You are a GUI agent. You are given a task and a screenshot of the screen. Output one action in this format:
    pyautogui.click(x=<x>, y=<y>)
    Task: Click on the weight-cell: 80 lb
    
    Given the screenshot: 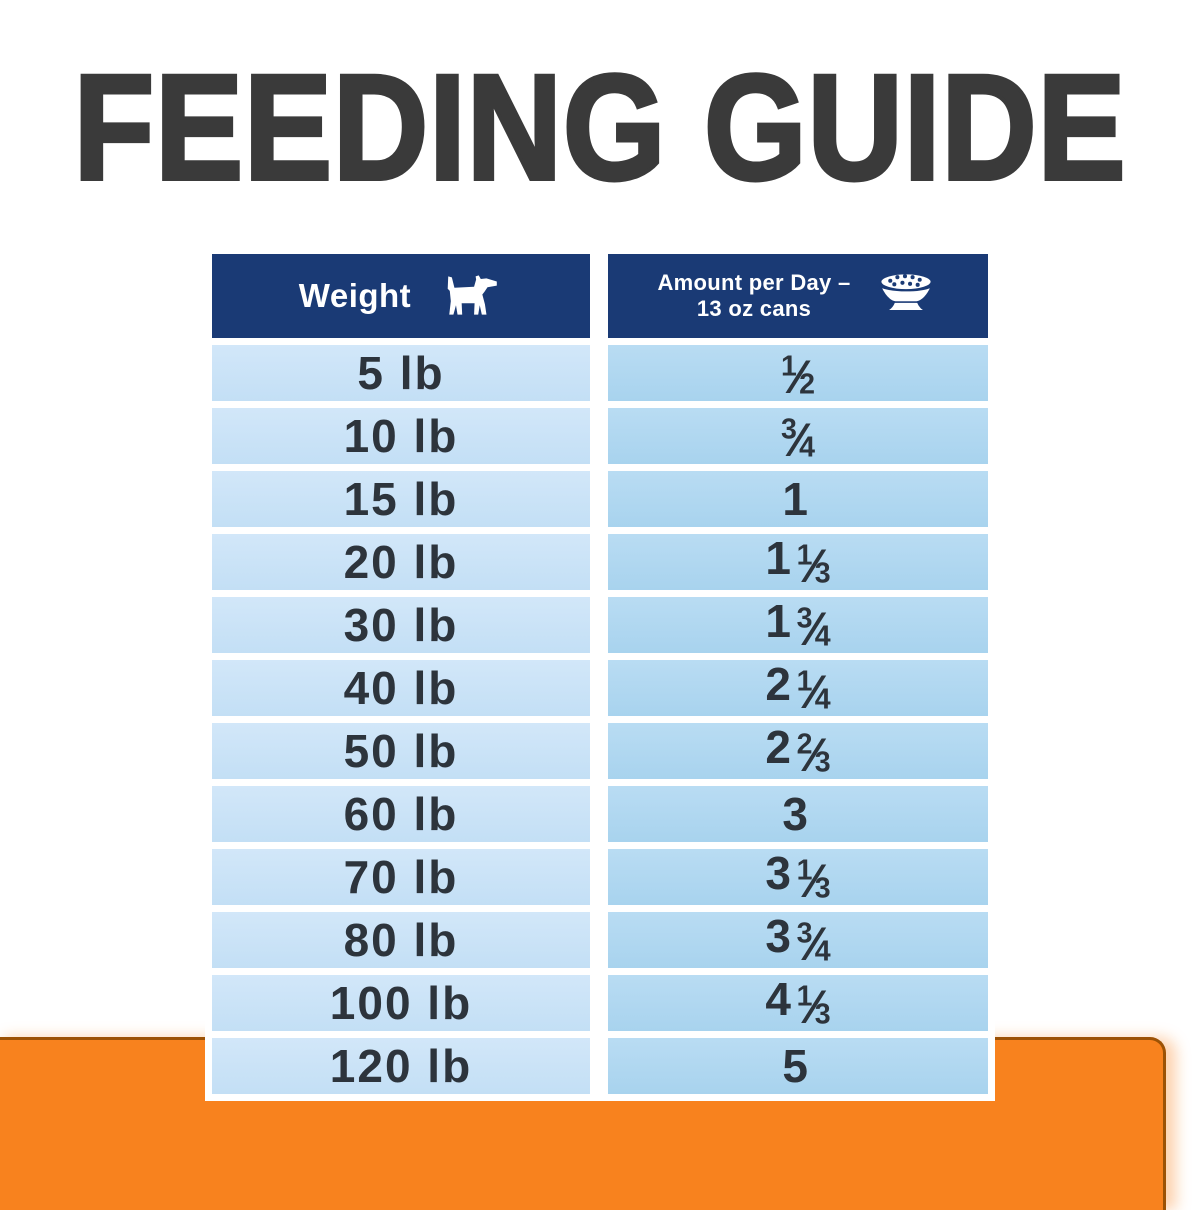 What is the action you would take?
    pyautogui.click(x=401, y=940)
    